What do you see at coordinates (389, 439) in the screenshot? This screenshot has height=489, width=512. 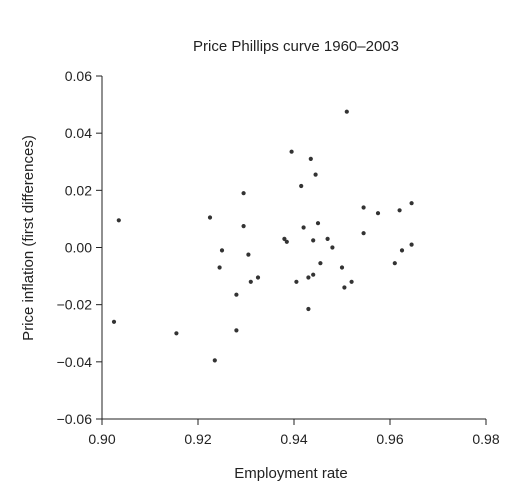 I see `x-tick-label: 0.96` at bounding box center [389, 439].